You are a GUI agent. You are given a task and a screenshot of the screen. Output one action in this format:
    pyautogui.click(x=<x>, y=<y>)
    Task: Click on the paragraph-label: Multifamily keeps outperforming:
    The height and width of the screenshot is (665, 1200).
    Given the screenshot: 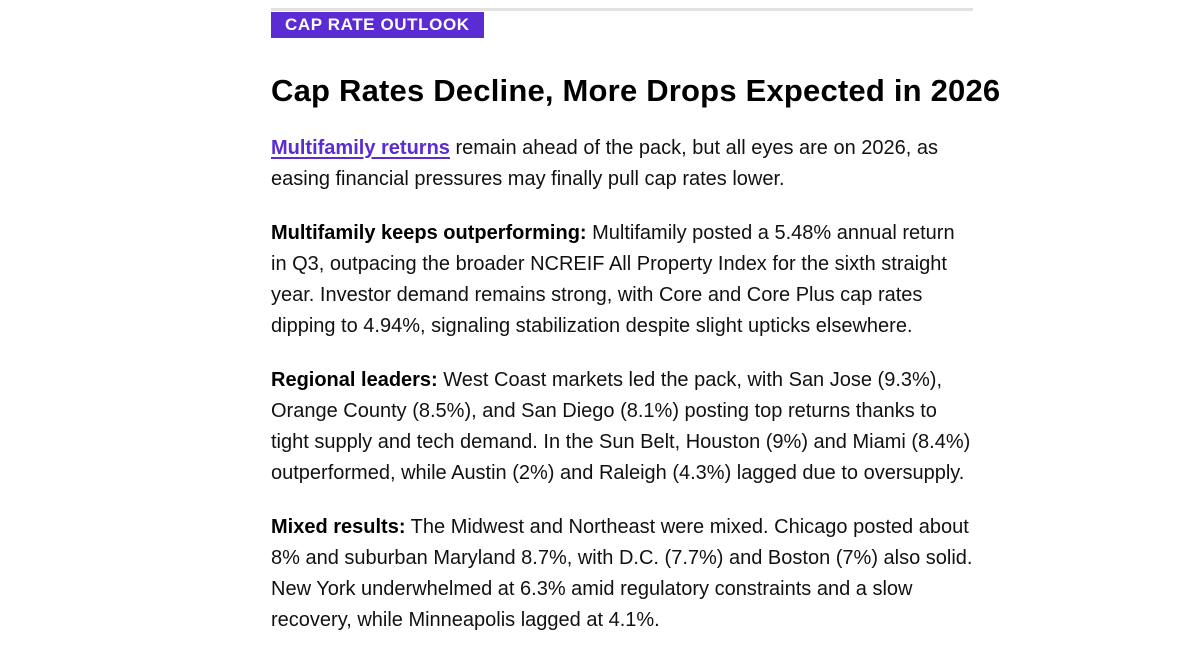 What is the action you would take?
    pyautogui.click(x=429, y=233)
    